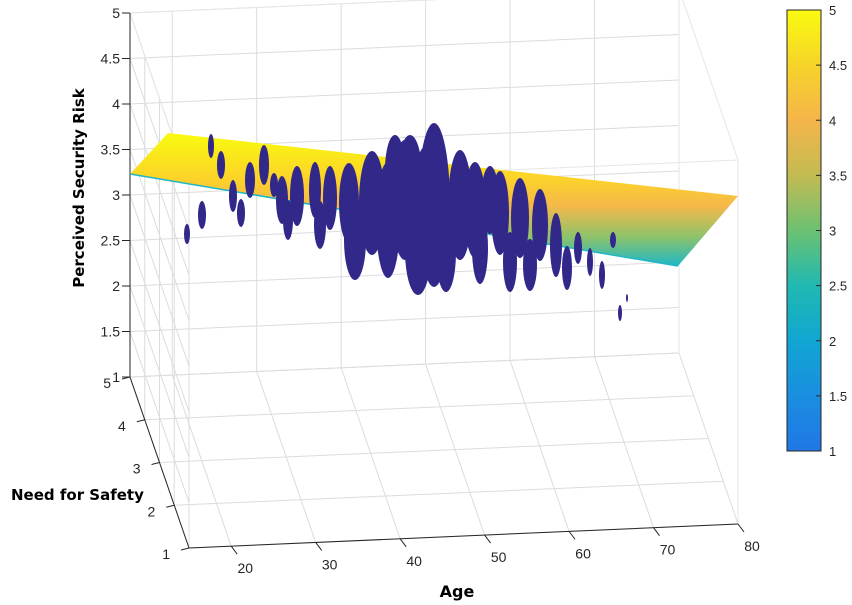  What do you see at coordinates (832, 120) in the screenshot?
I see `colorbar-tick-label: 4` at bounding box center [832, 120].